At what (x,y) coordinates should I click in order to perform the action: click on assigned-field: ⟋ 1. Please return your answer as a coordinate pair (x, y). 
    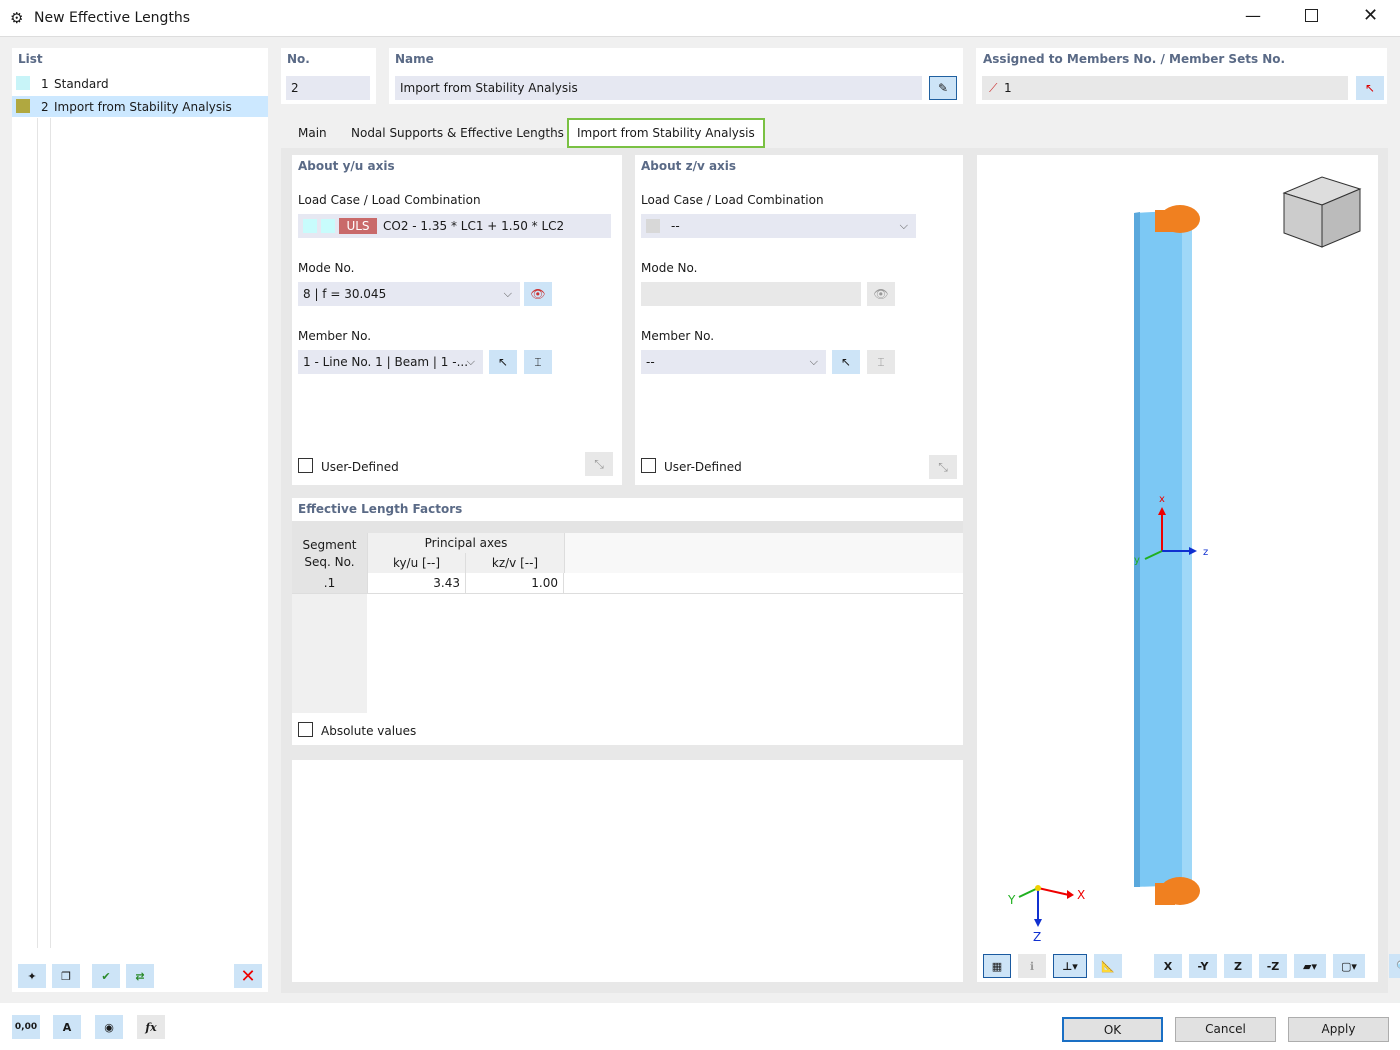
    Looking at the image, I should click on (1165, 88).